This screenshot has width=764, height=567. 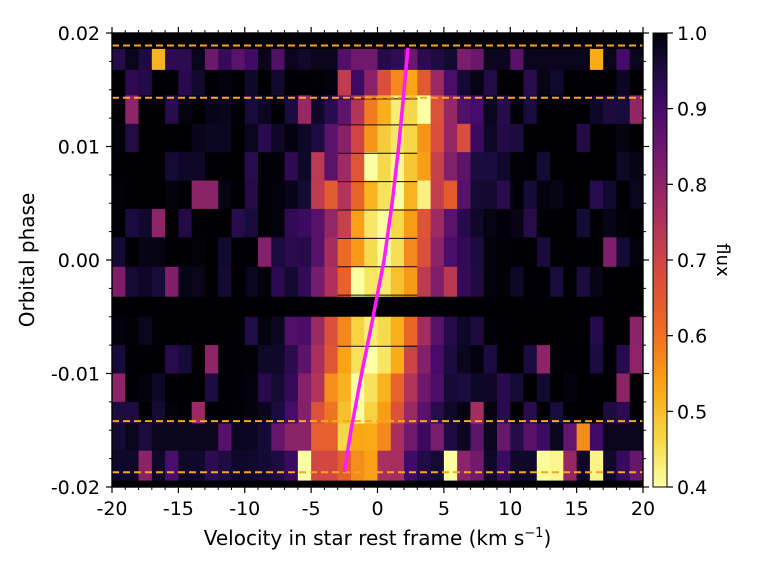 I want to click on y-tick-label: -0.02, so click(x=75, y=488).